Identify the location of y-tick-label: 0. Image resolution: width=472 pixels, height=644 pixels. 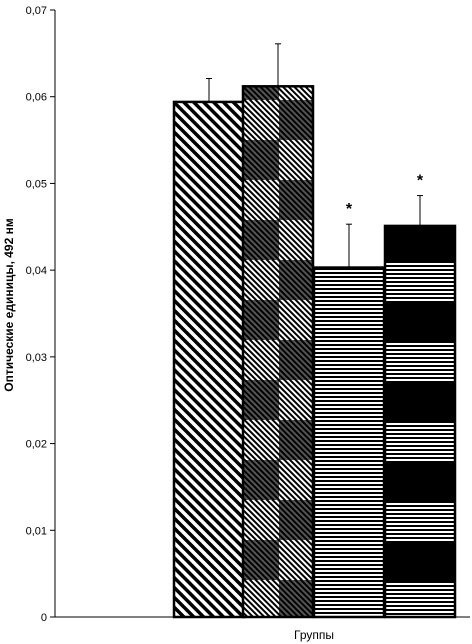
(44, 618).